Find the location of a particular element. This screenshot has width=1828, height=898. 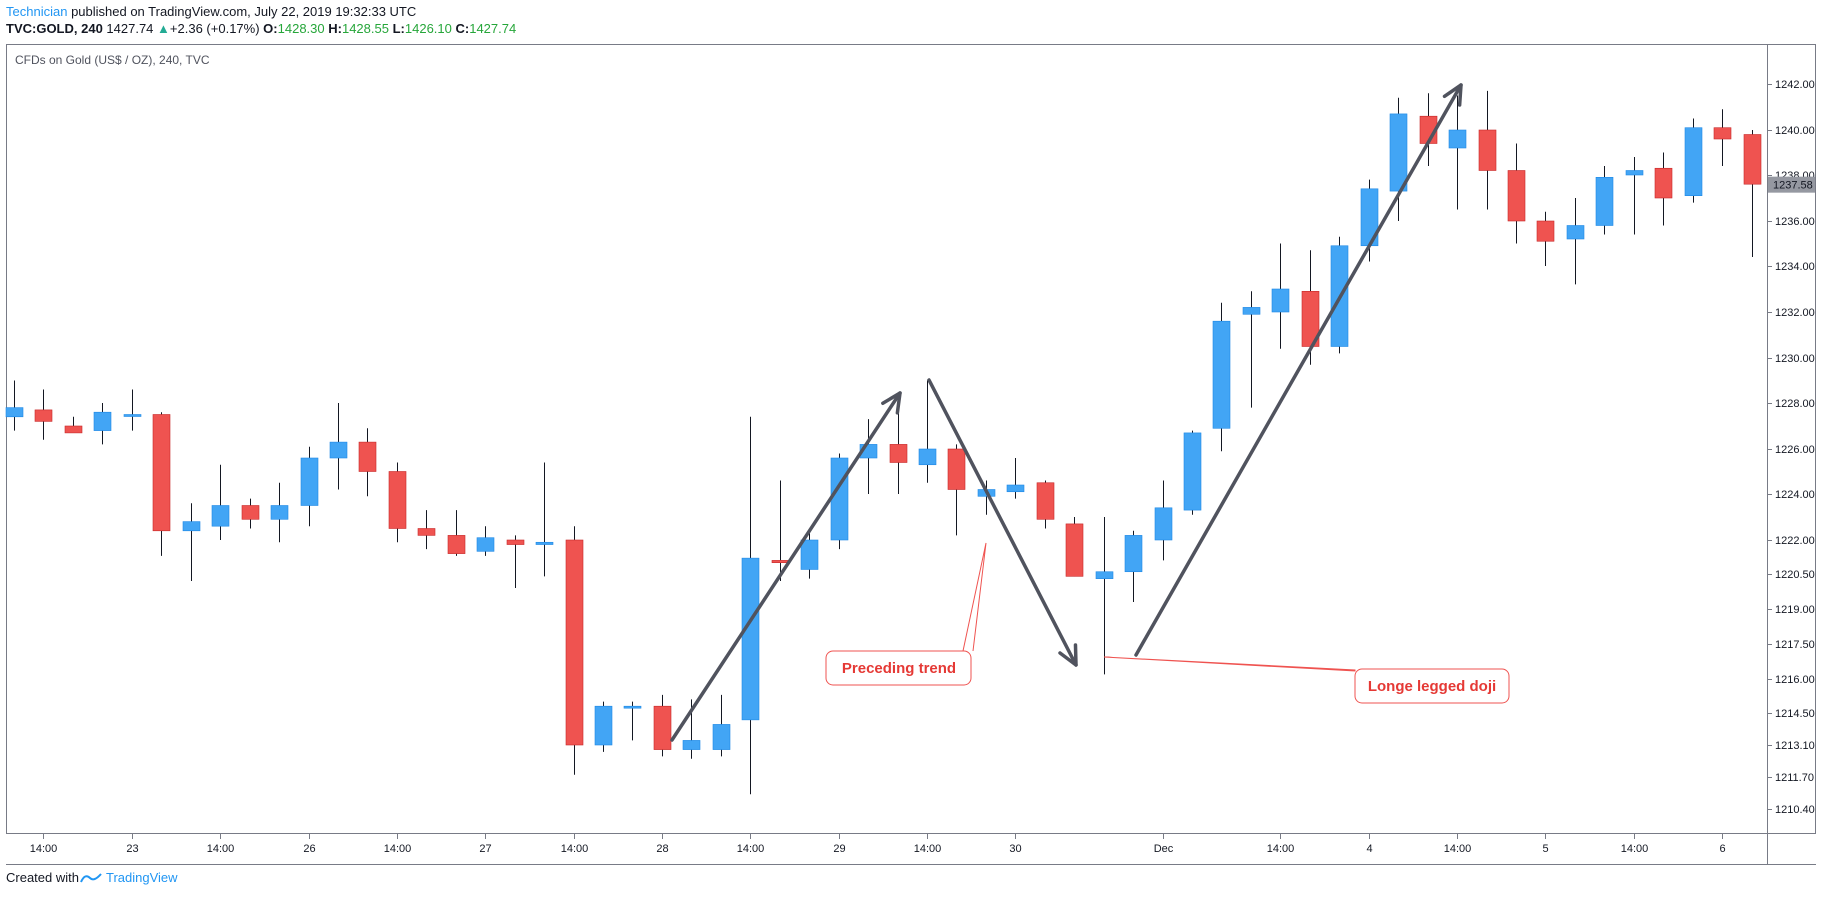

author-link: Technician is located at coordinates (37, 11).